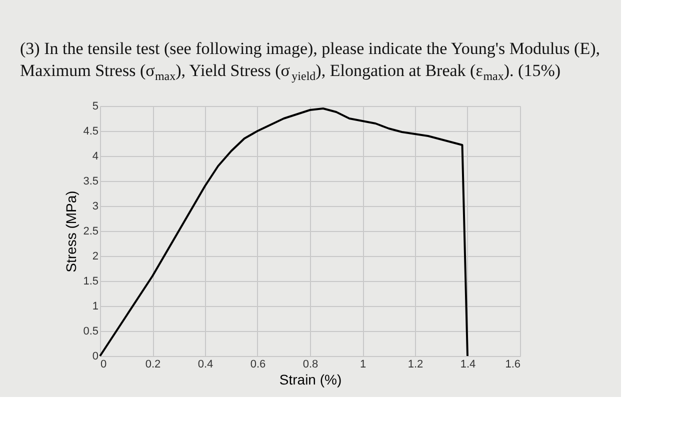 The height and width of the screenshot is (443, 700). I want to click on x-tick-label: 1, so click(363, 364).